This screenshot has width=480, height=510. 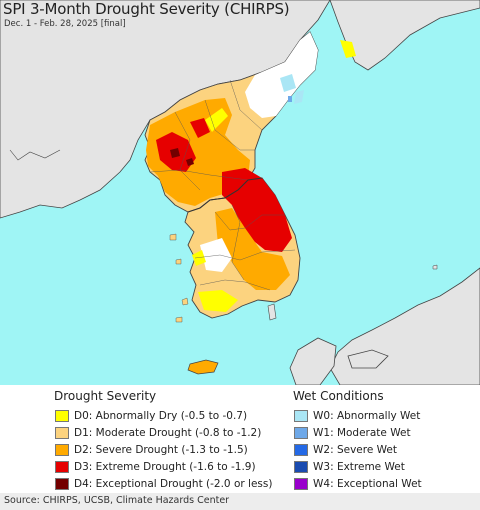 I want to click on legend-label-w4: W4: Exceptional Wet, so click(x=367, y=483).